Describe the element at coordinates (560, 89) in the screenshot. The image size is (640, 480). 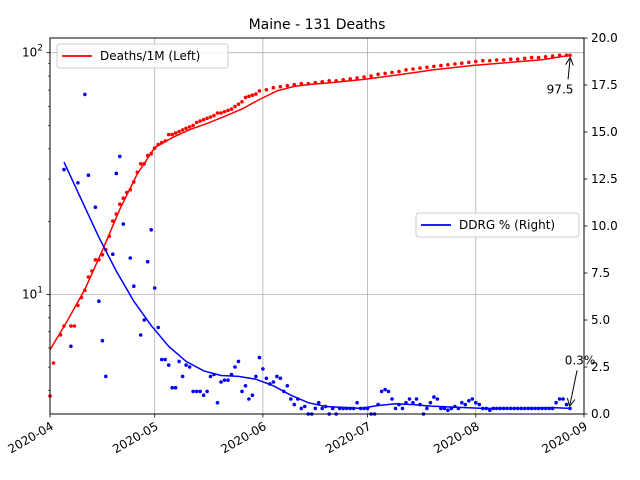
I see `annotation-label: 97.5` at that location.